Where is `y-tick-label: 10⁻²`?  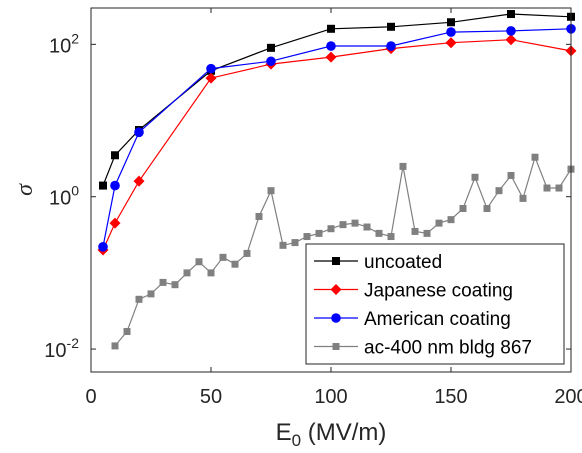
y-tick-label: 10⁻² is located at coordinates (61, 348).